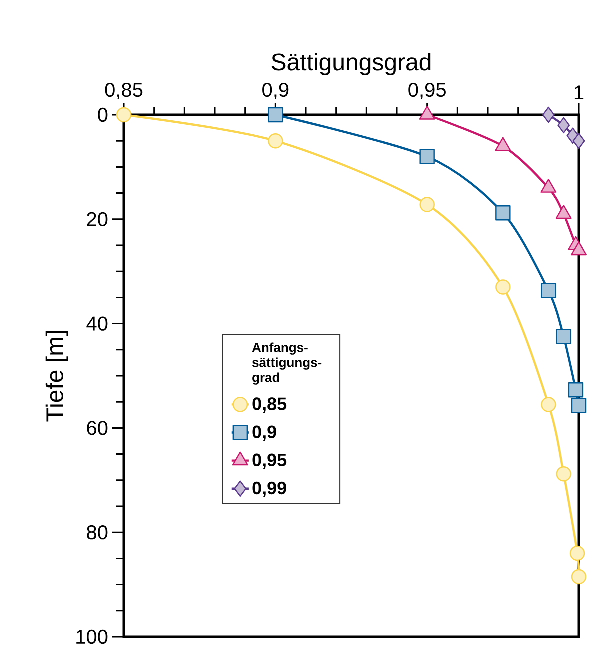 The image size is (595, 651). Describe the element at coordinates (124, 91) in the screenshot. I see `x-tick-label: 0,85` at that location.